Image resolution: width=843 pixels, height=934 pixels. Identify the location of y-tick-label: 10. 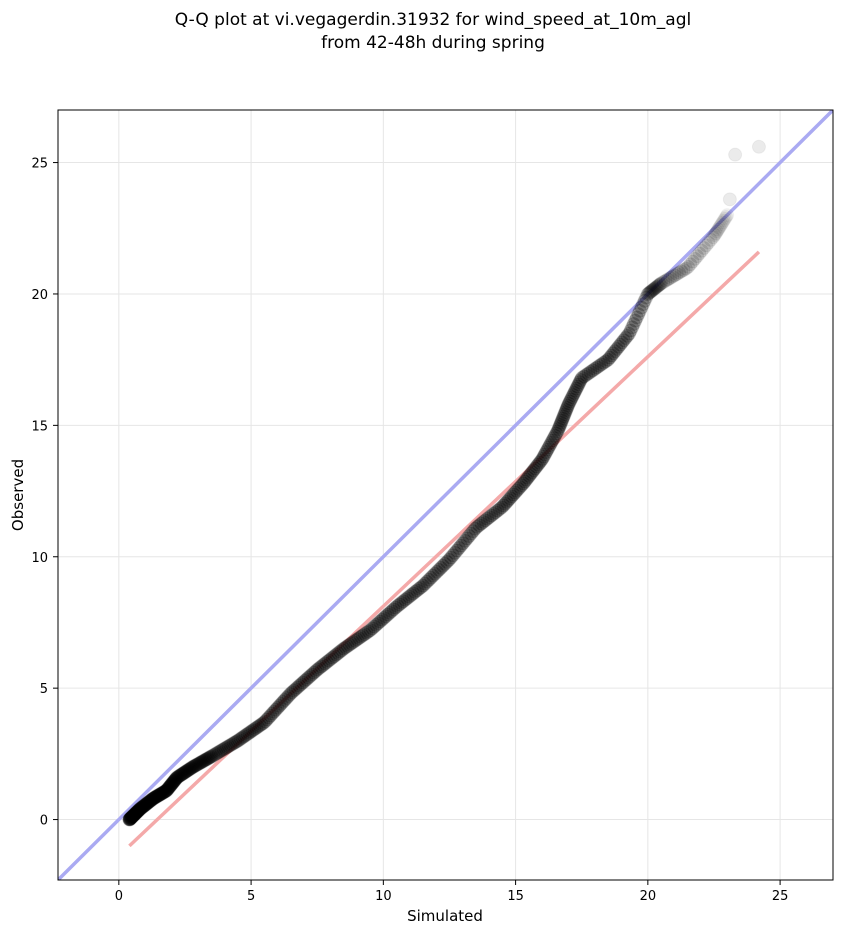
(39, 558).